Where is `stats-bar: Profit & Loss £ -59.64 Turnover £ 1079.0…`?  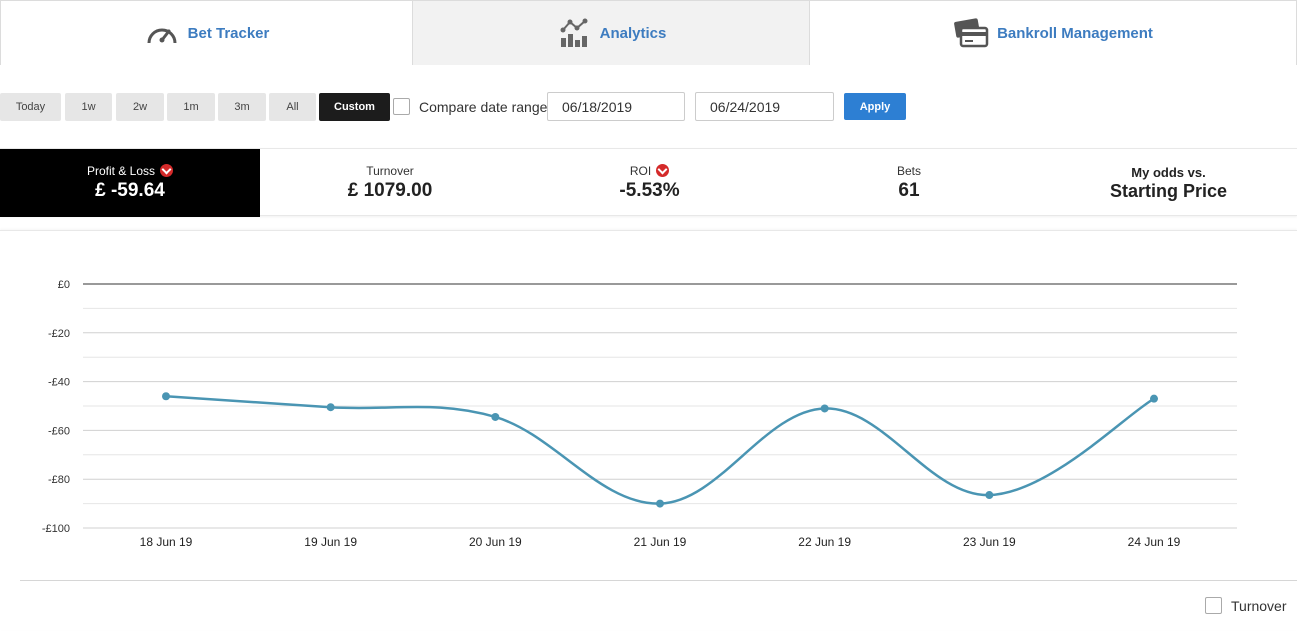
stats-bar: Profit & Loss £ -59.64 Turnover £ 1079.0… is located at coordinates (648, 182).